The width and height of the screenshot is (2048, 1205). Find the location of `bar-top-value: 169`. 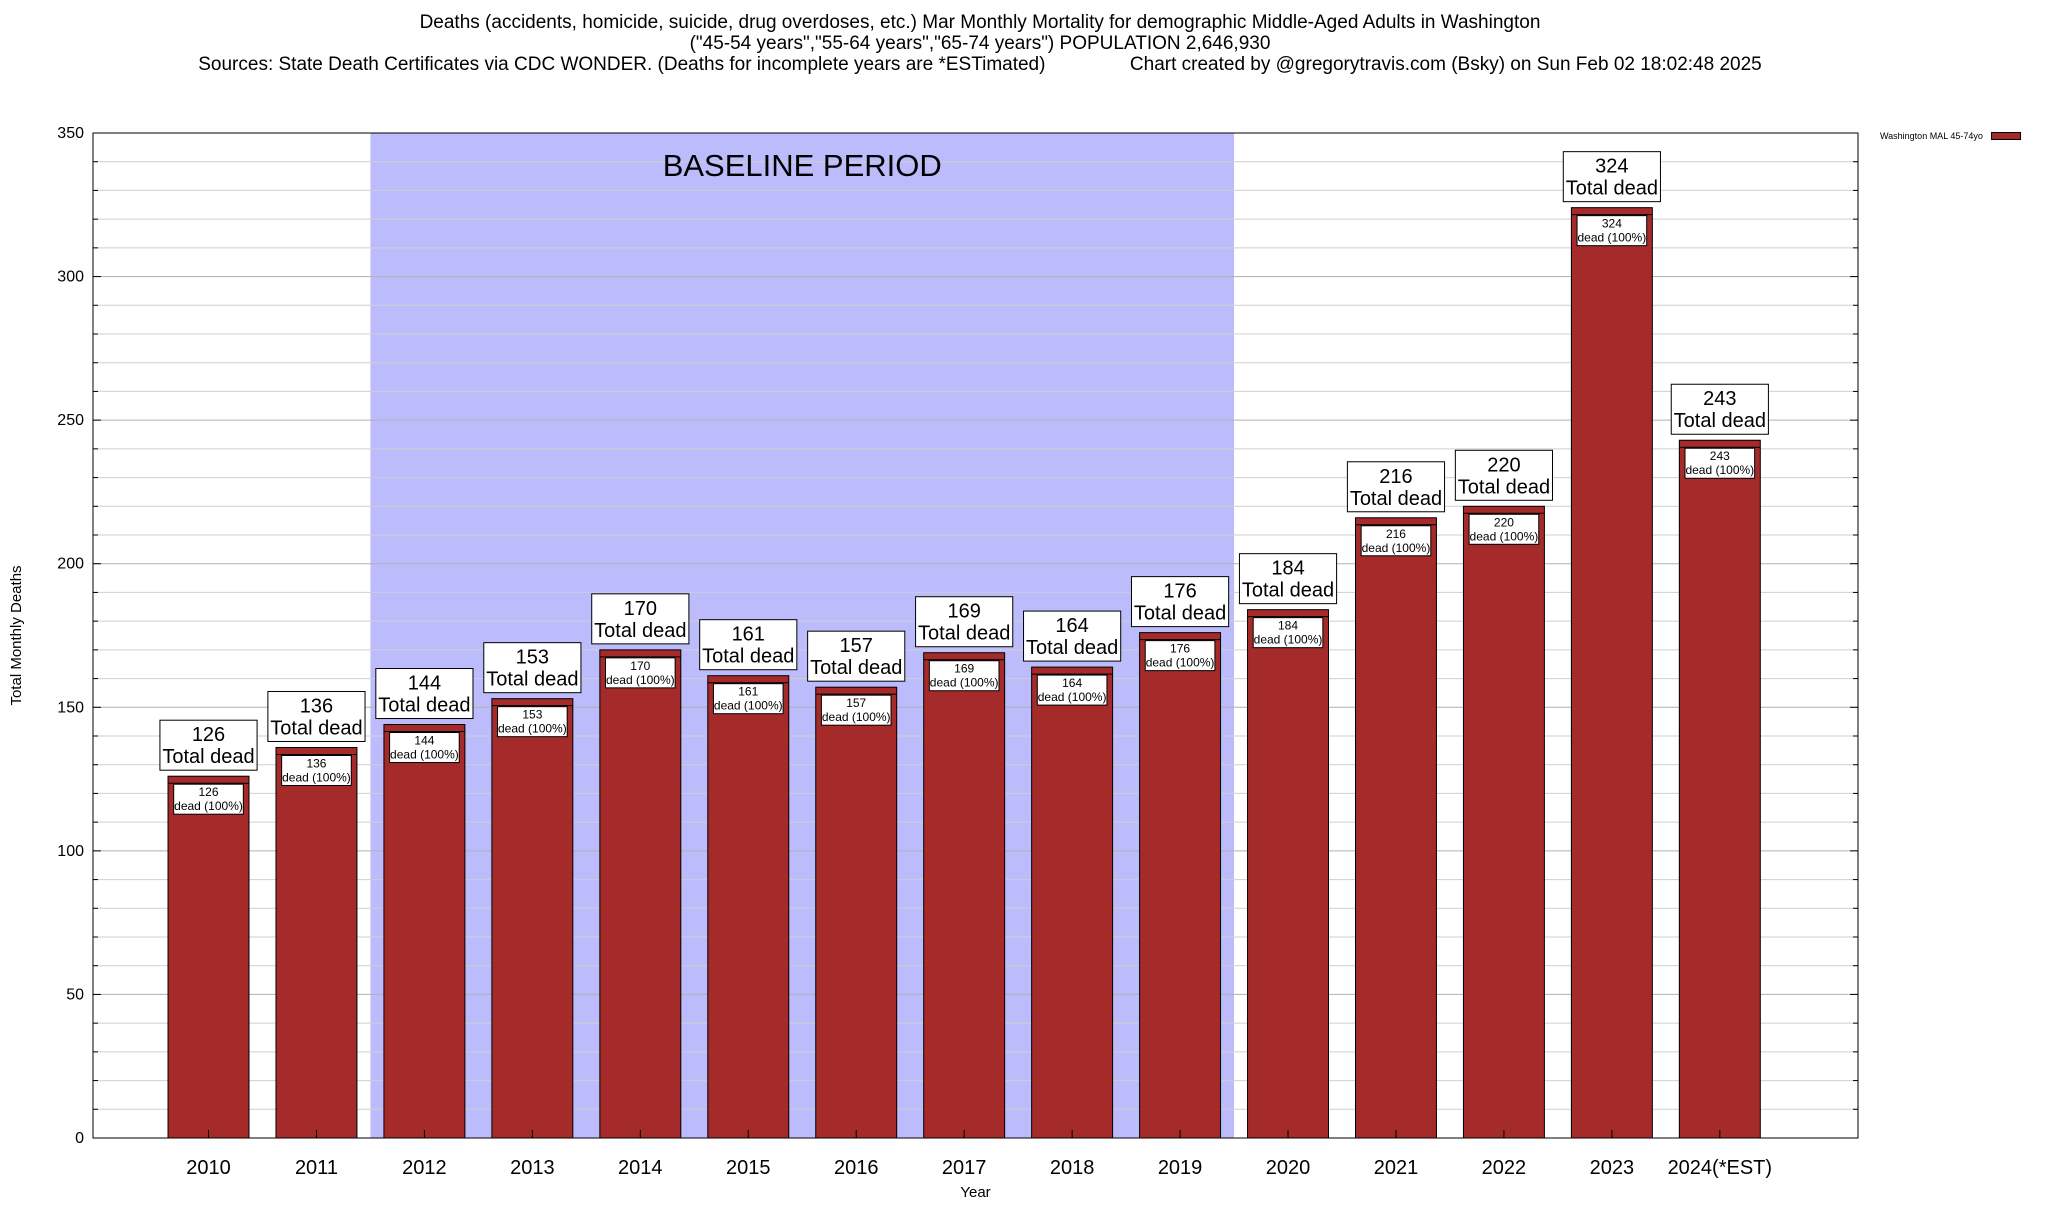

bar-top-value: 169 is located at coordinates (963, 612).